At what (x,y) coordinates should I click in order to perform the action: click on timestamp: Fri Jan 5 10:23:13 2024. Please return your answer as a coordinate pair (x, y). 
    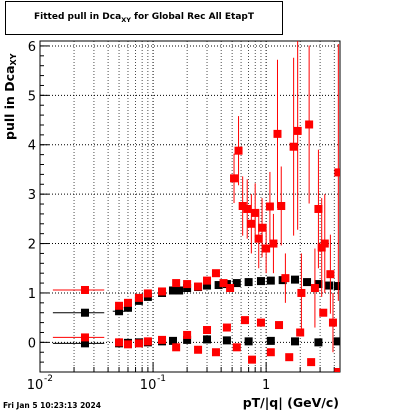
    Looking at the image, I should click on (52, 405).